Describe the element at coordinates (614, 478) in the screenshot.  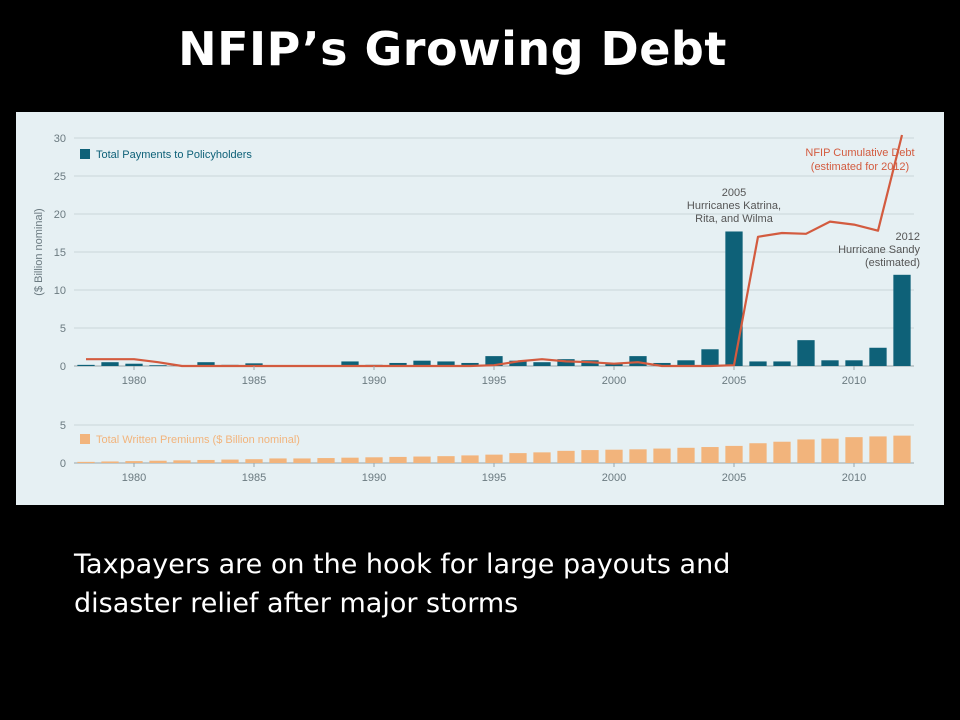
I see `bottom-xtick-2000: 2000` at that location.